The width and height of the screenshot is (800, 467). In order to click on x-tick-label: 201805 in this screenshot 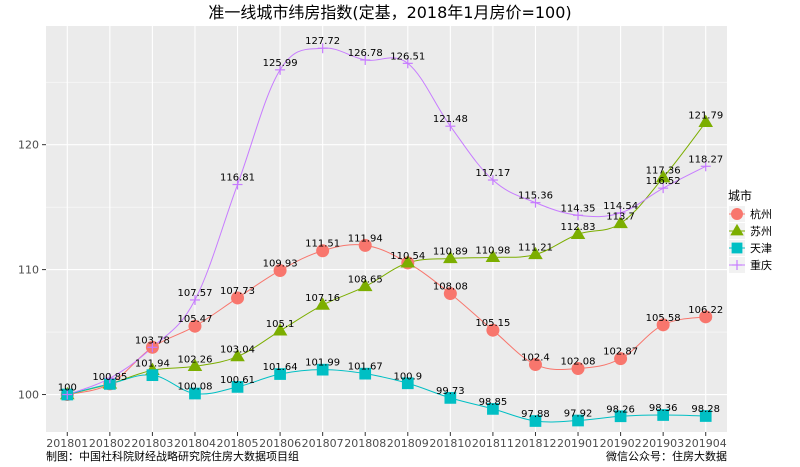, I will do `click(238, 443)`.